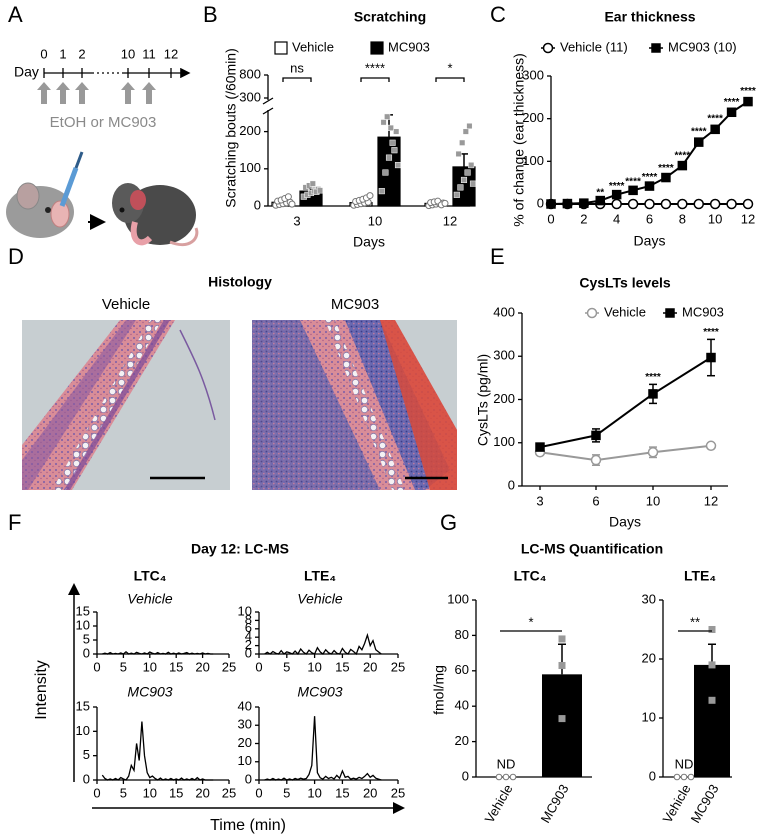 Image resolution: width=762 pixels, height=839 pixels. I want to click on y-axis-label: % of change (ear thickness), so click(519, 140).